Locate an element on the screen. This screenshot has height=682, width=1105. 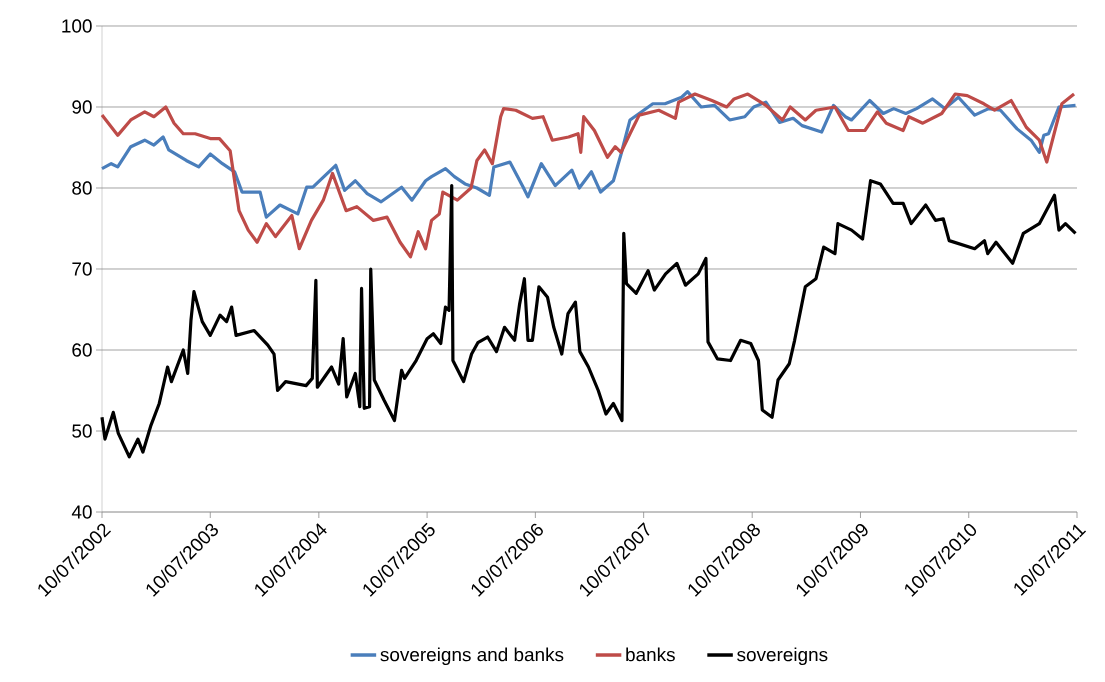
legend-label: sovereigns is located at coordinates (782, 656).